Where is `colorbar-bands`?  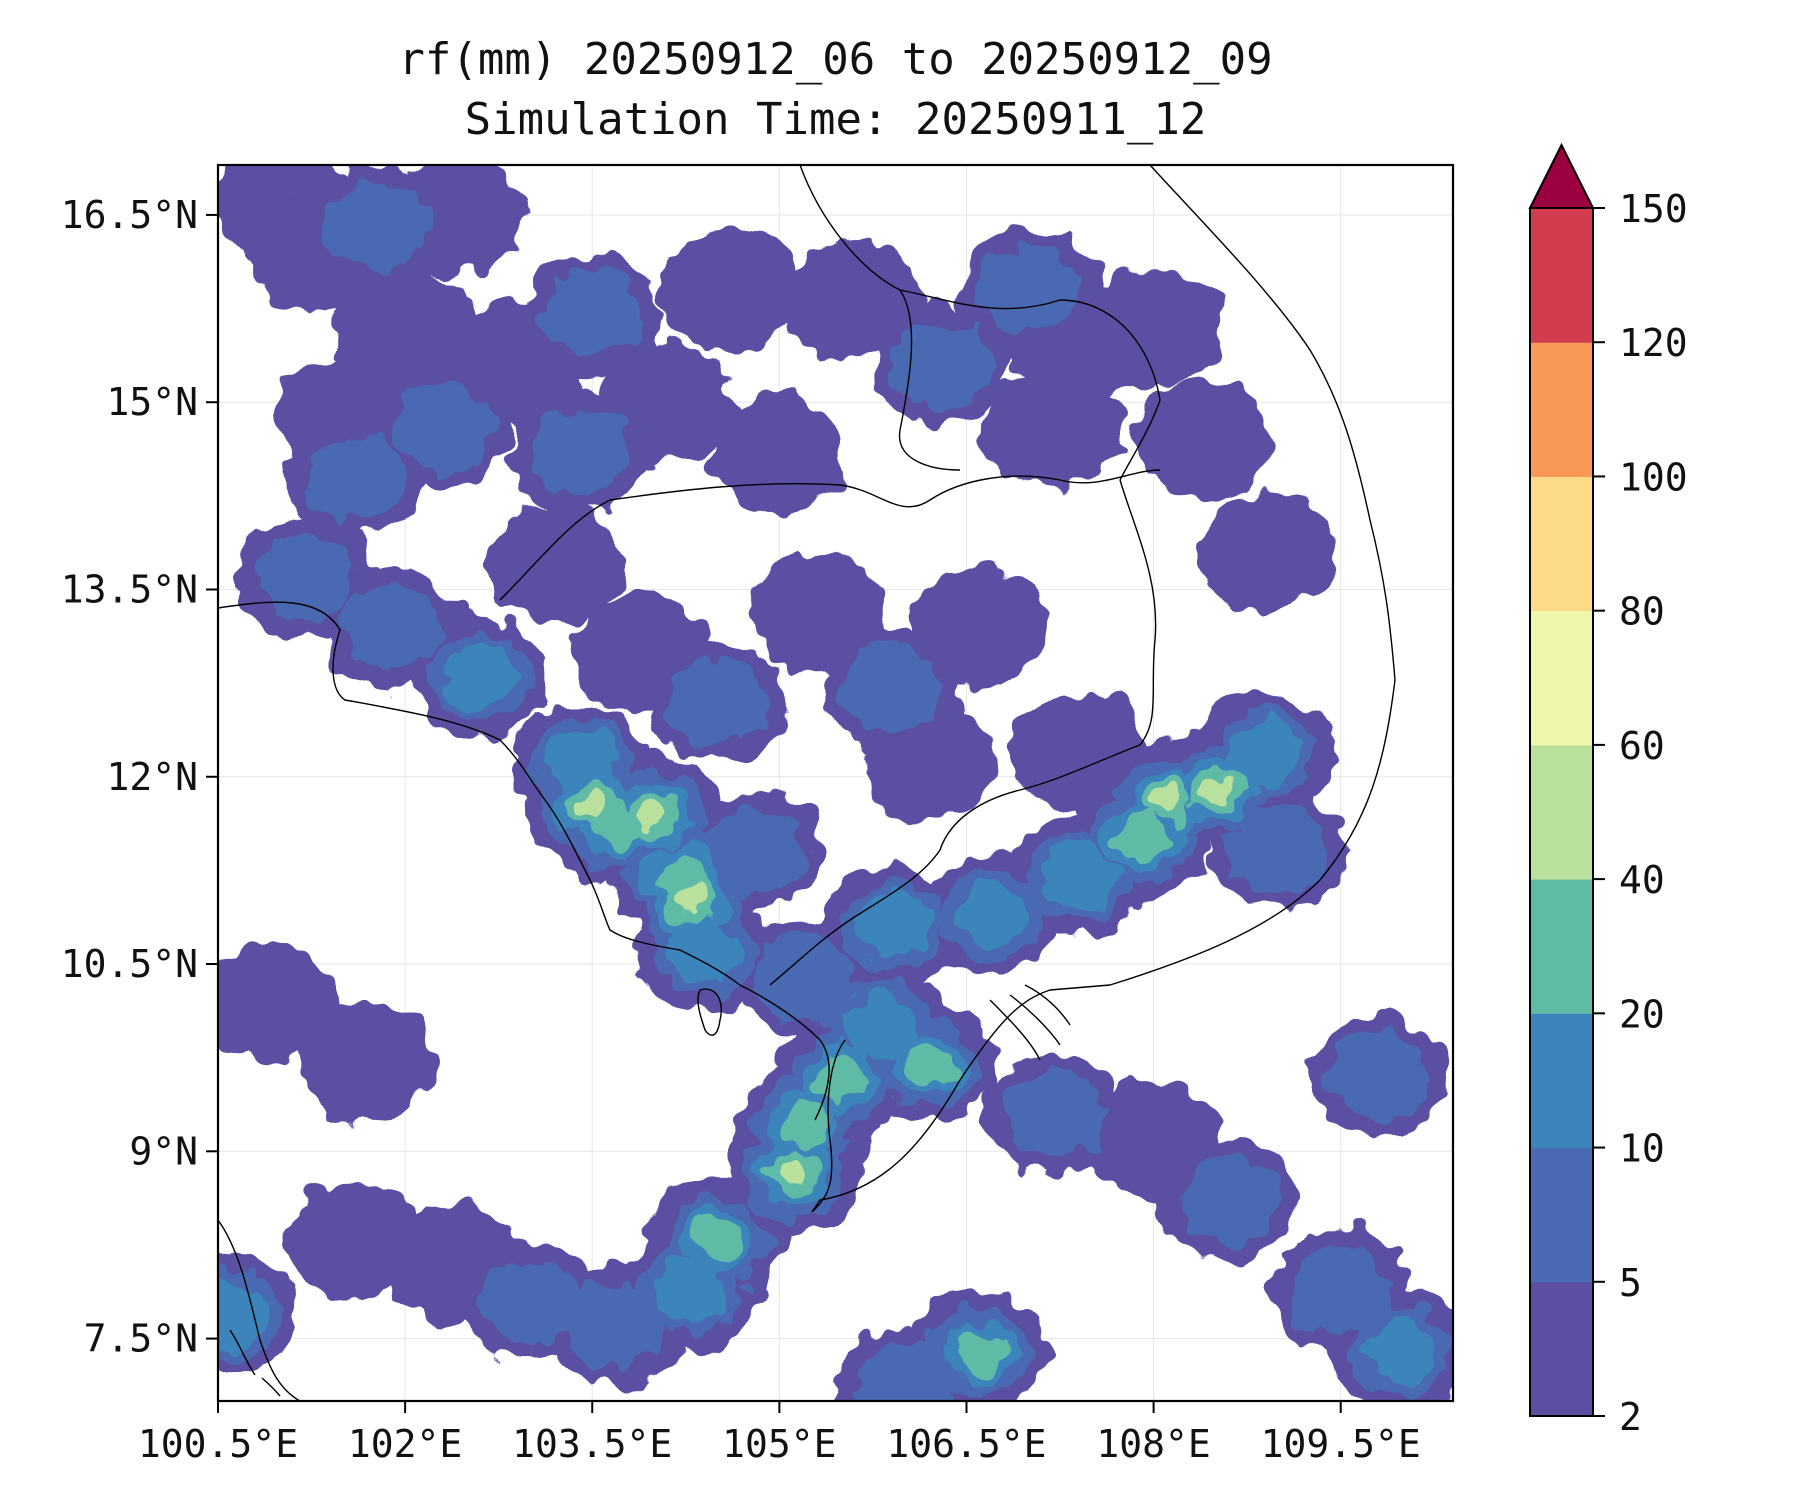
colorbar-bands is located at coordinates (1561, 812).